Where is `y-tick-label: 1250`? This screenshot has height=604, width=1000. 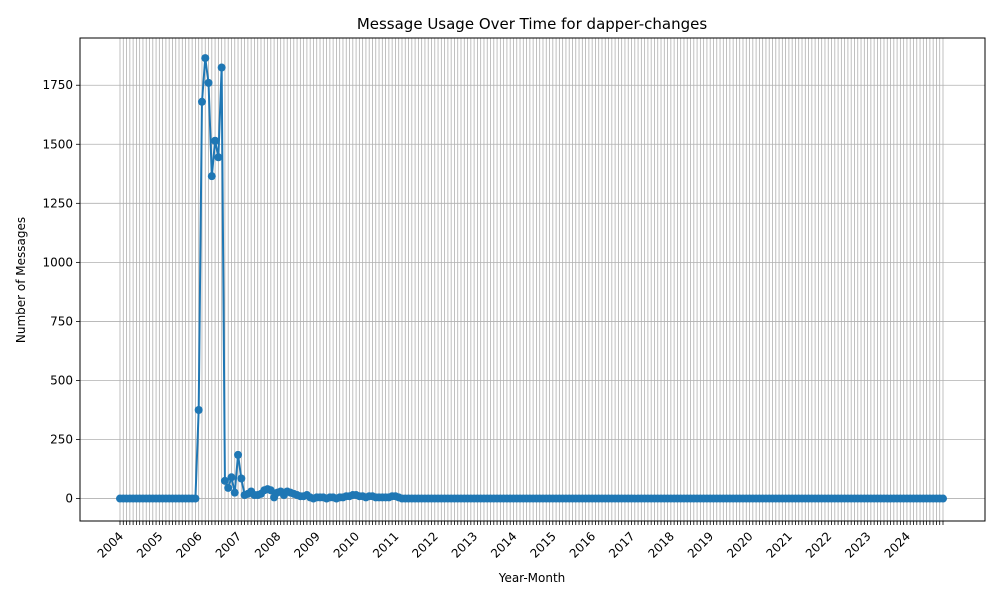 y-tick-label: 1250 is located at coordinates (57, 203).